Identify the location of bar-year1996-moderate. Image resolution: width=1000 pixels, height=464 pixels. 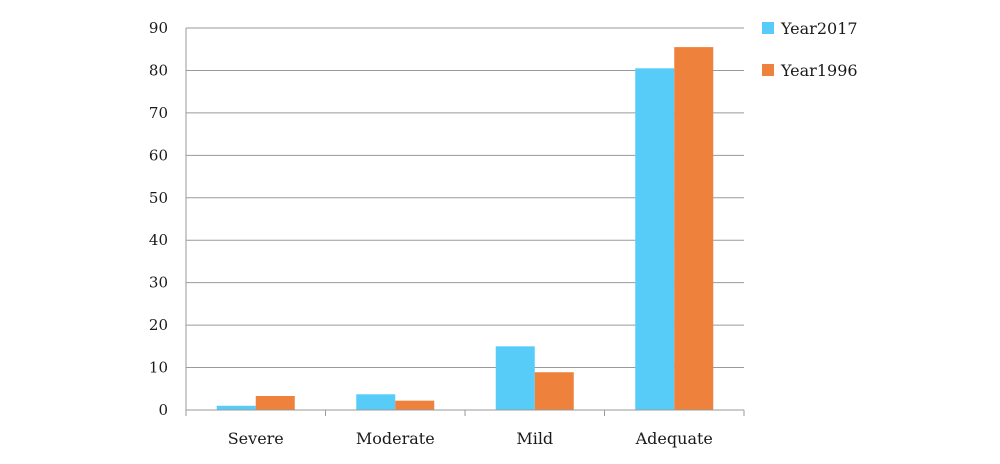
(415, 405).